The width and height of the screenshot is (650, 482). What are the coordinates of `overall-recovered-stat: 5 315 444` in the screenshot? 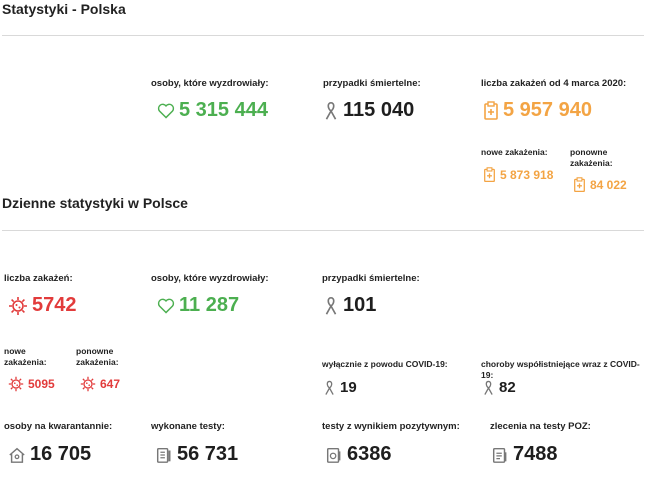 It's located at (212, 110).